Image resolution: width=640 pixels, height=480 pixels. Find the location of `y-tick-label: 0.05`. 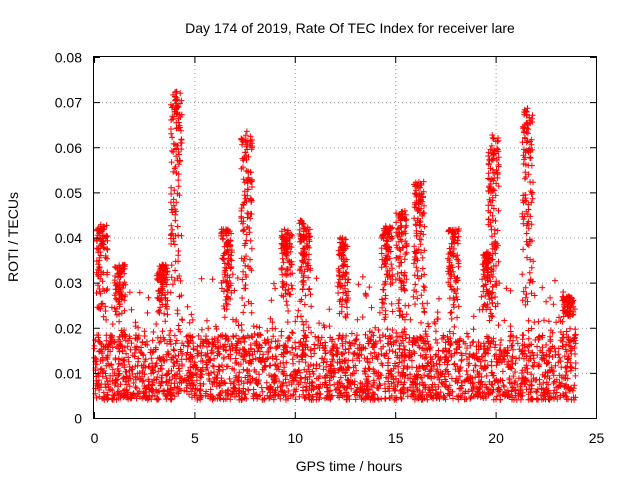

y-tick-label: 0.05 is located at coordinates (68, 193).